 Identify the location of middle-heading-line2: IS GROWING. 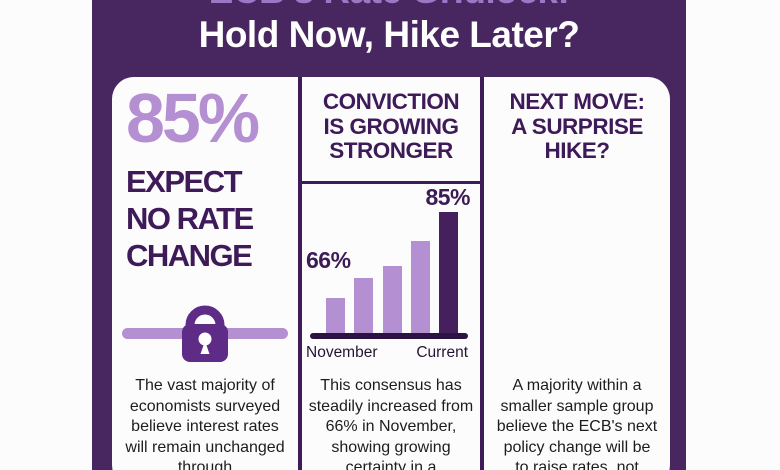
(391, 126).